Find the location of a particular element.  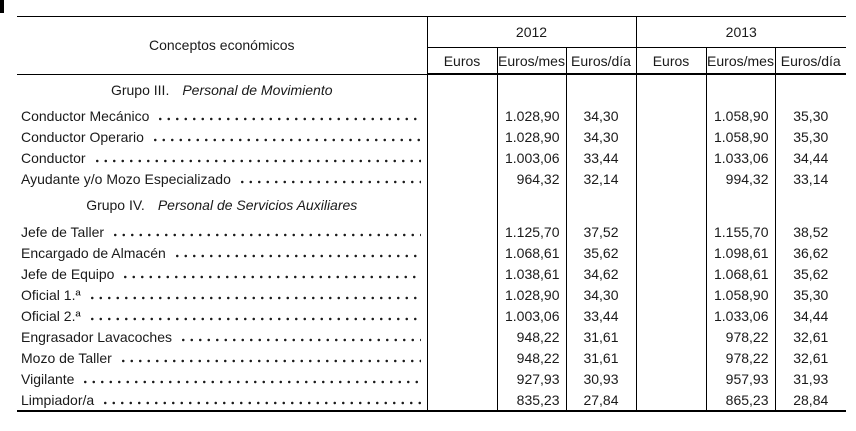

year-2013-header: 2013 is located at coordinates (741, 32).